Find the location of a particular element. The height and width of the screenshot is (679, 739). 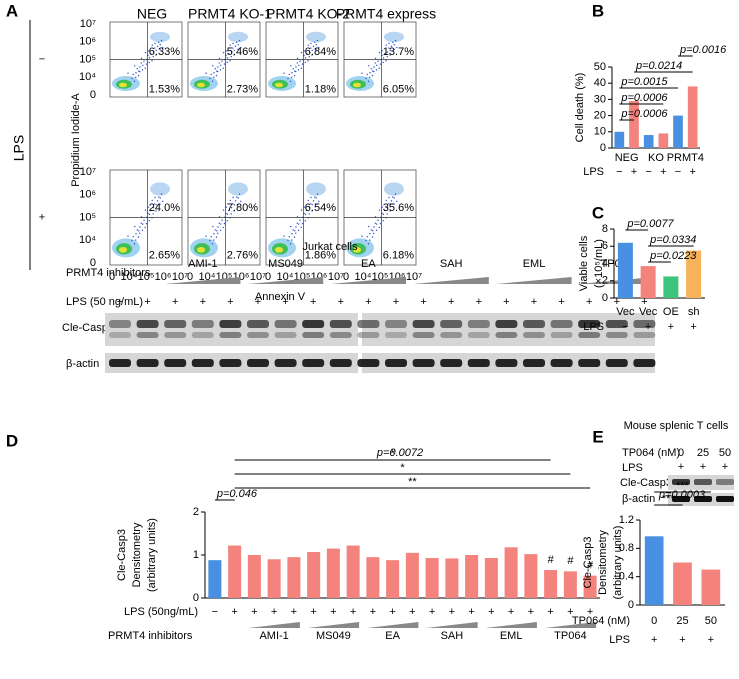

y-axis-label: Cle-Casp3 is located at coordinates (122, 555).